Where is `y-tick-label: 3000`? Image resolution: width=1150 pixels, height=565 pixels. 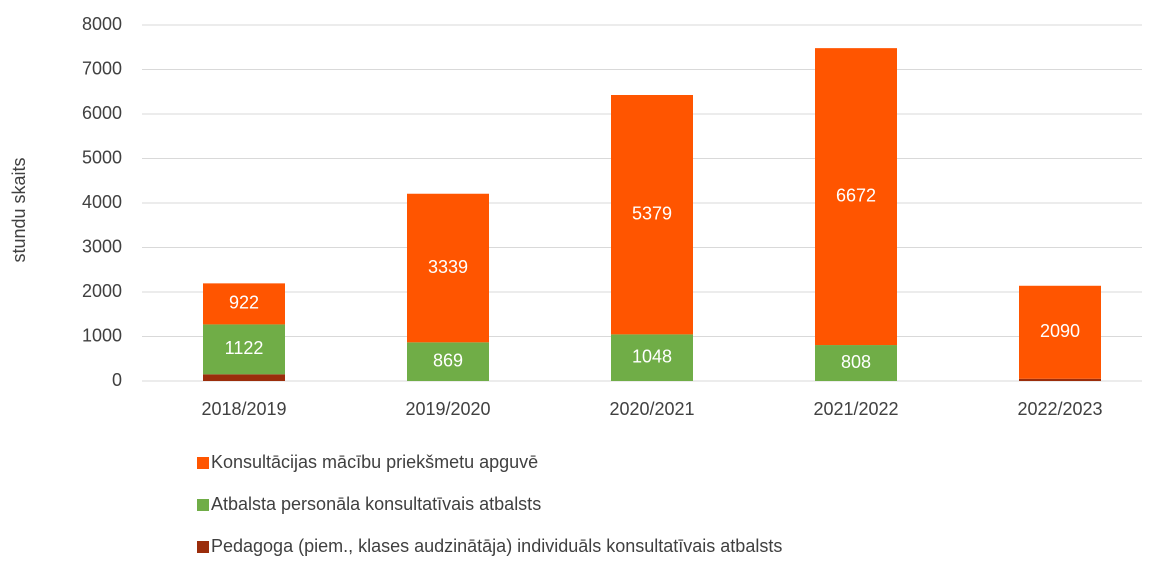
y-tick-label: 3000 is located at coordinates (102, 246).